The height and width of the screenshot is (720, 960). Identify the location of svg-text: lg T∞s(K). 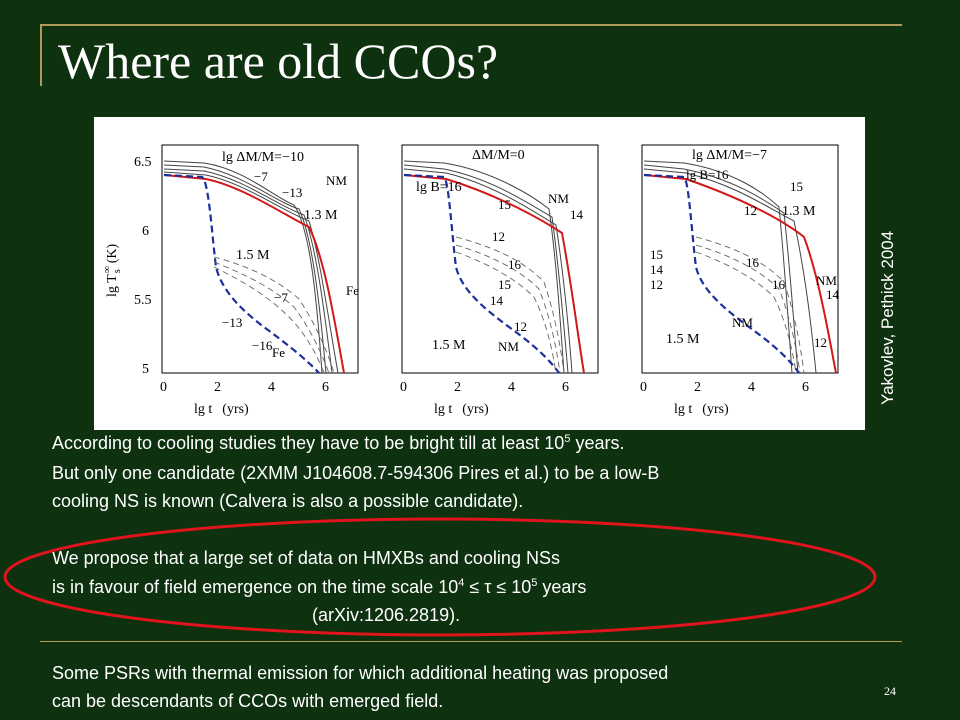
(112, 270).